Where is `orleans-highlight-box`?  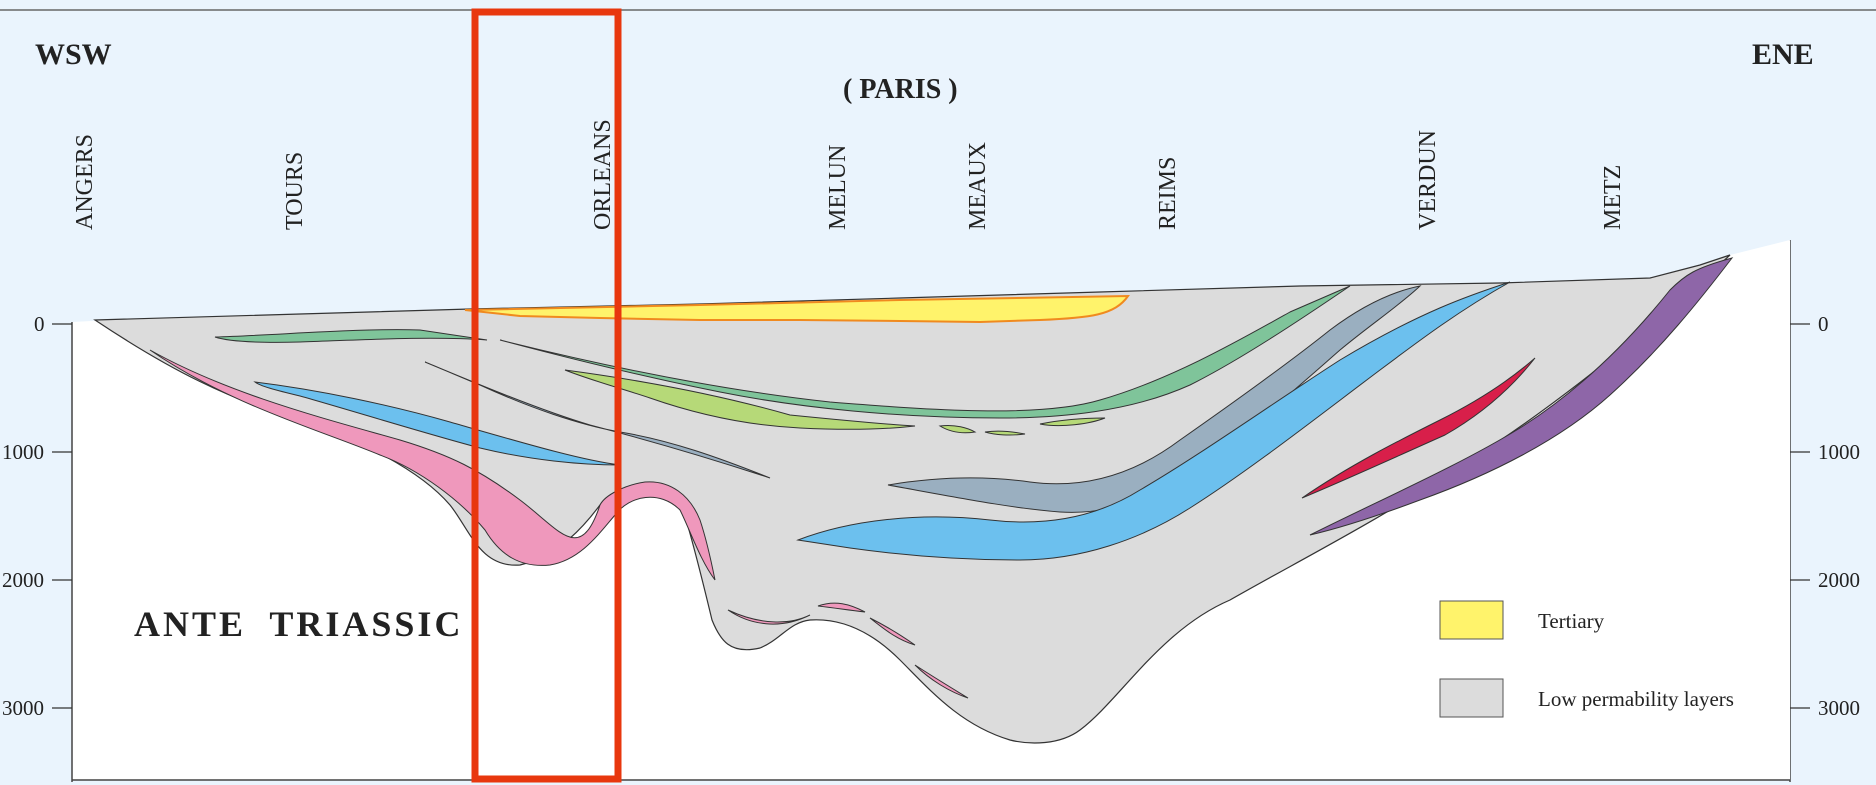
orleans-highlight-box is located at coordinates (546, 395).